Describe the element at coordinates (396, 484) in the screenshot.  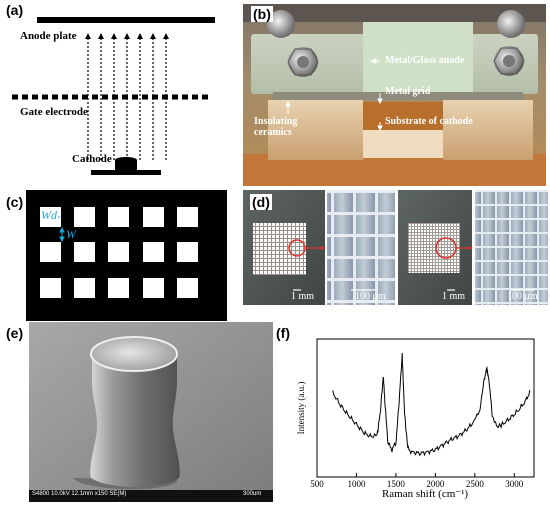
I see `x-tick-label: 1500` at that location.